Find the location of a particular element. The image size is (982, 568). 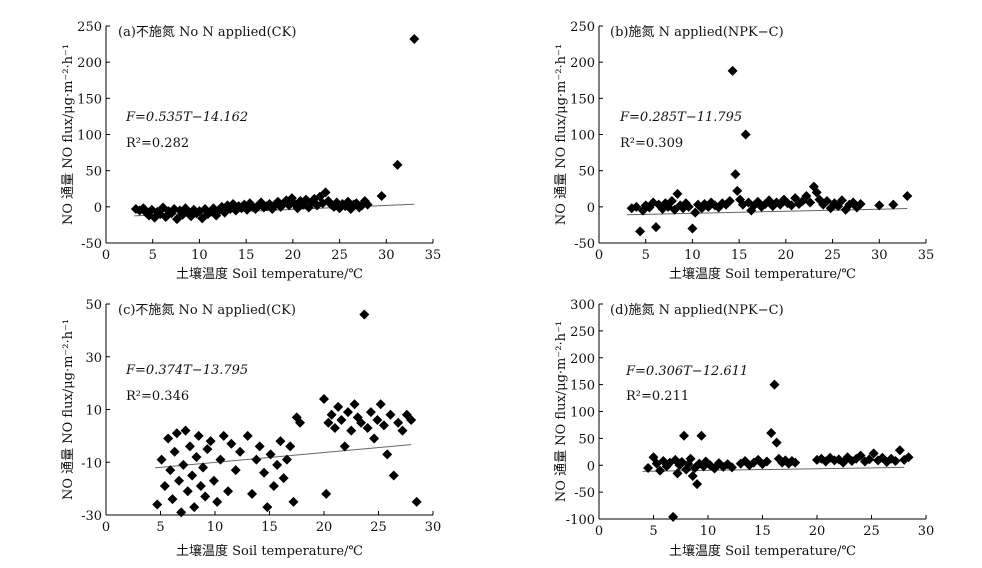

y-tick-label: 30 is located at coordinates (93, 358).